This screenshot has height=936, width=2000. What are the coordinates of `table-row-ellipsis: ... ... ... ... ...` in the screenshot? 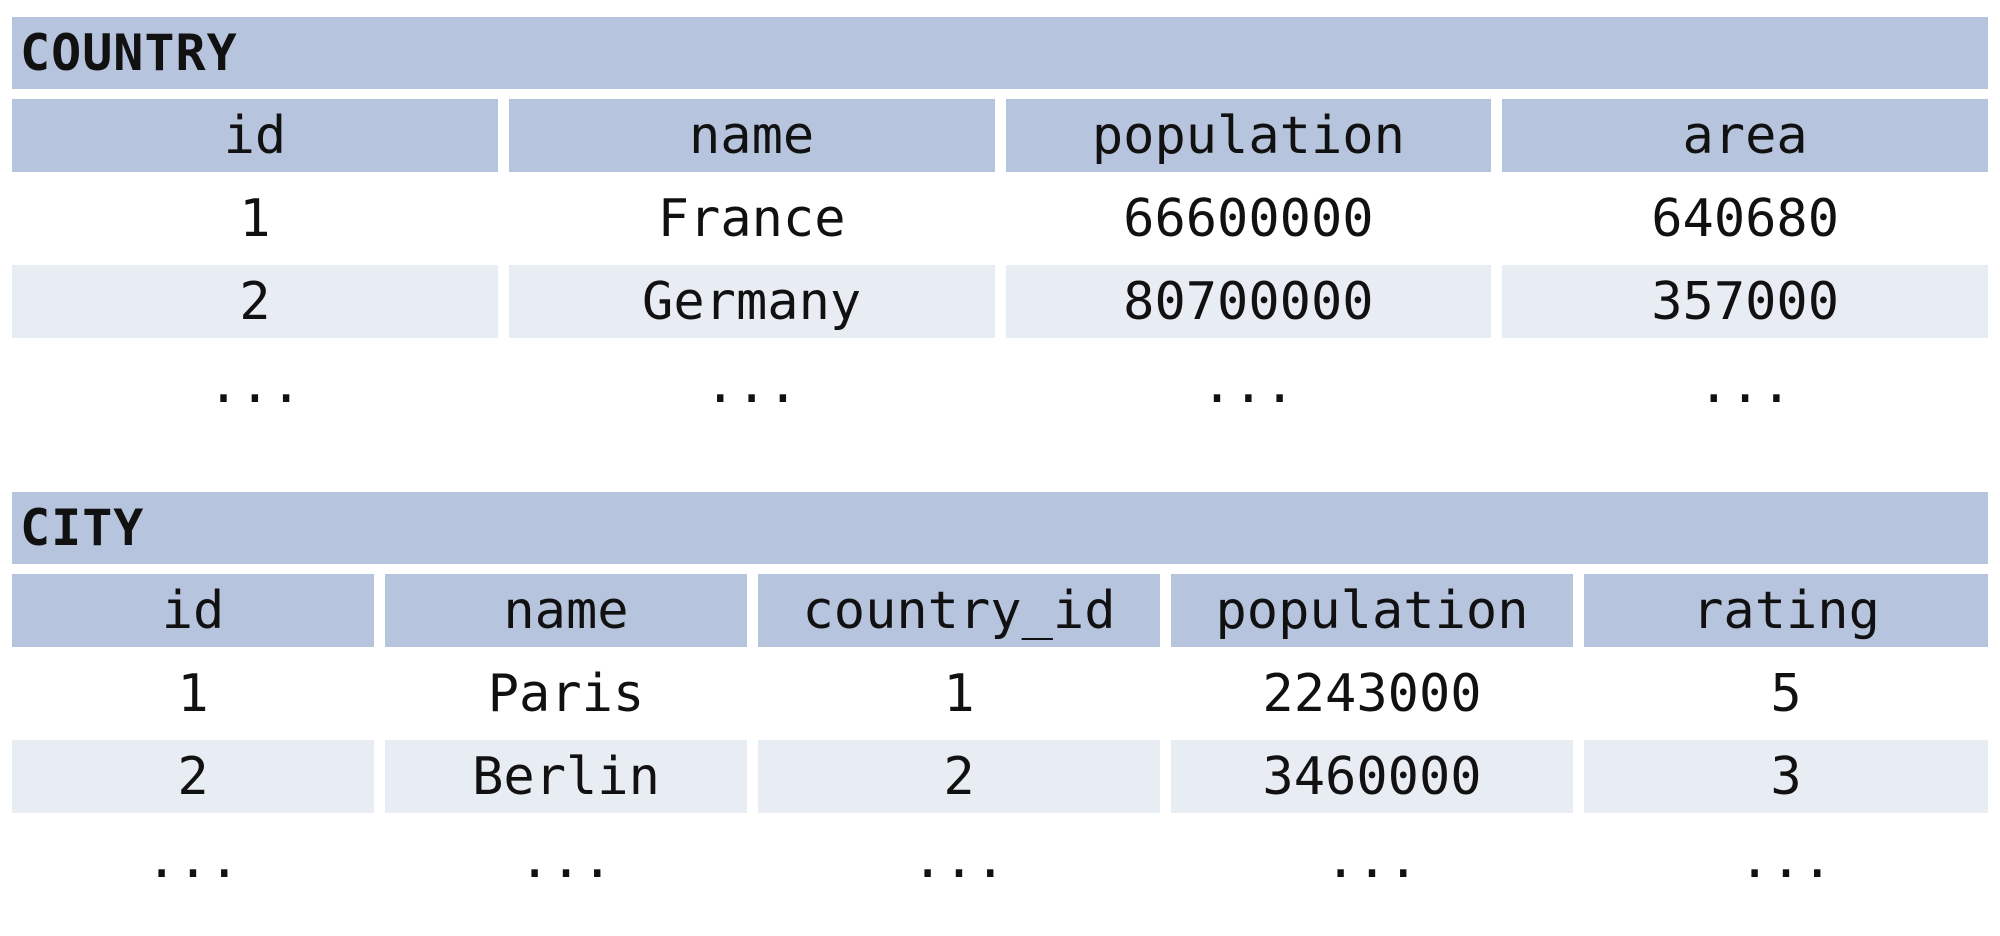 It's located at (1000, 859).